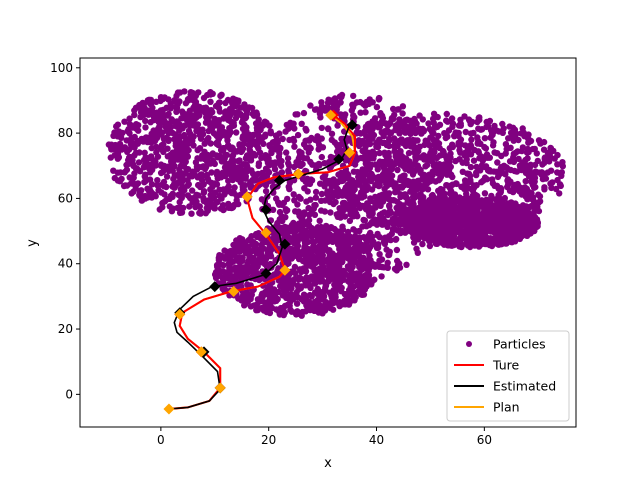  What do you see at coordinates (324, 437) in the screenshot?
I see `x-axis-ticks: 0 20 40 60` at bounding box center [324, 437].